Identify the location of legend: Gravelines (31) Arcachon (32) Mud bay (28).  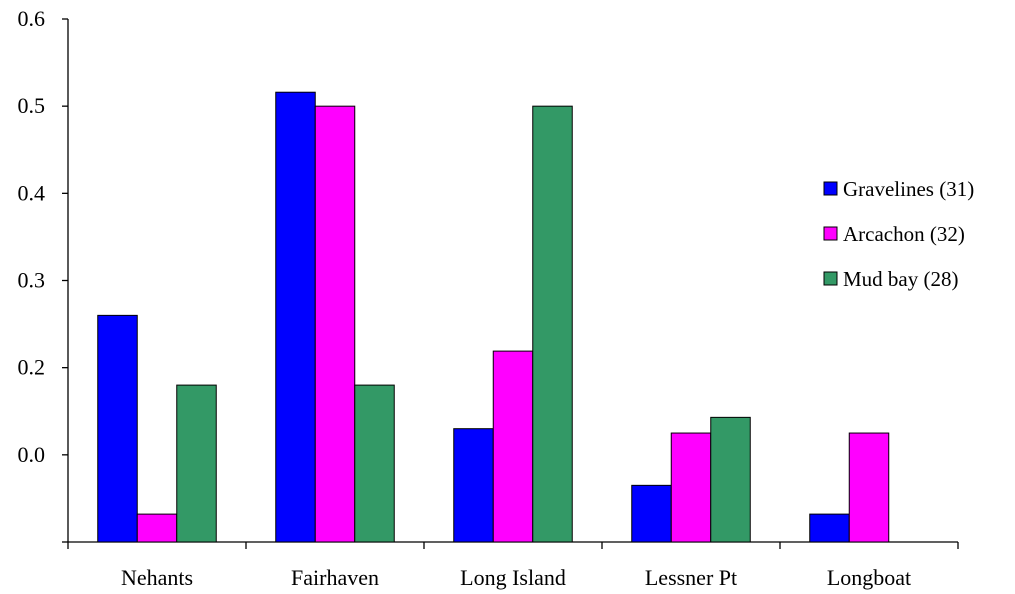
(898, 234).